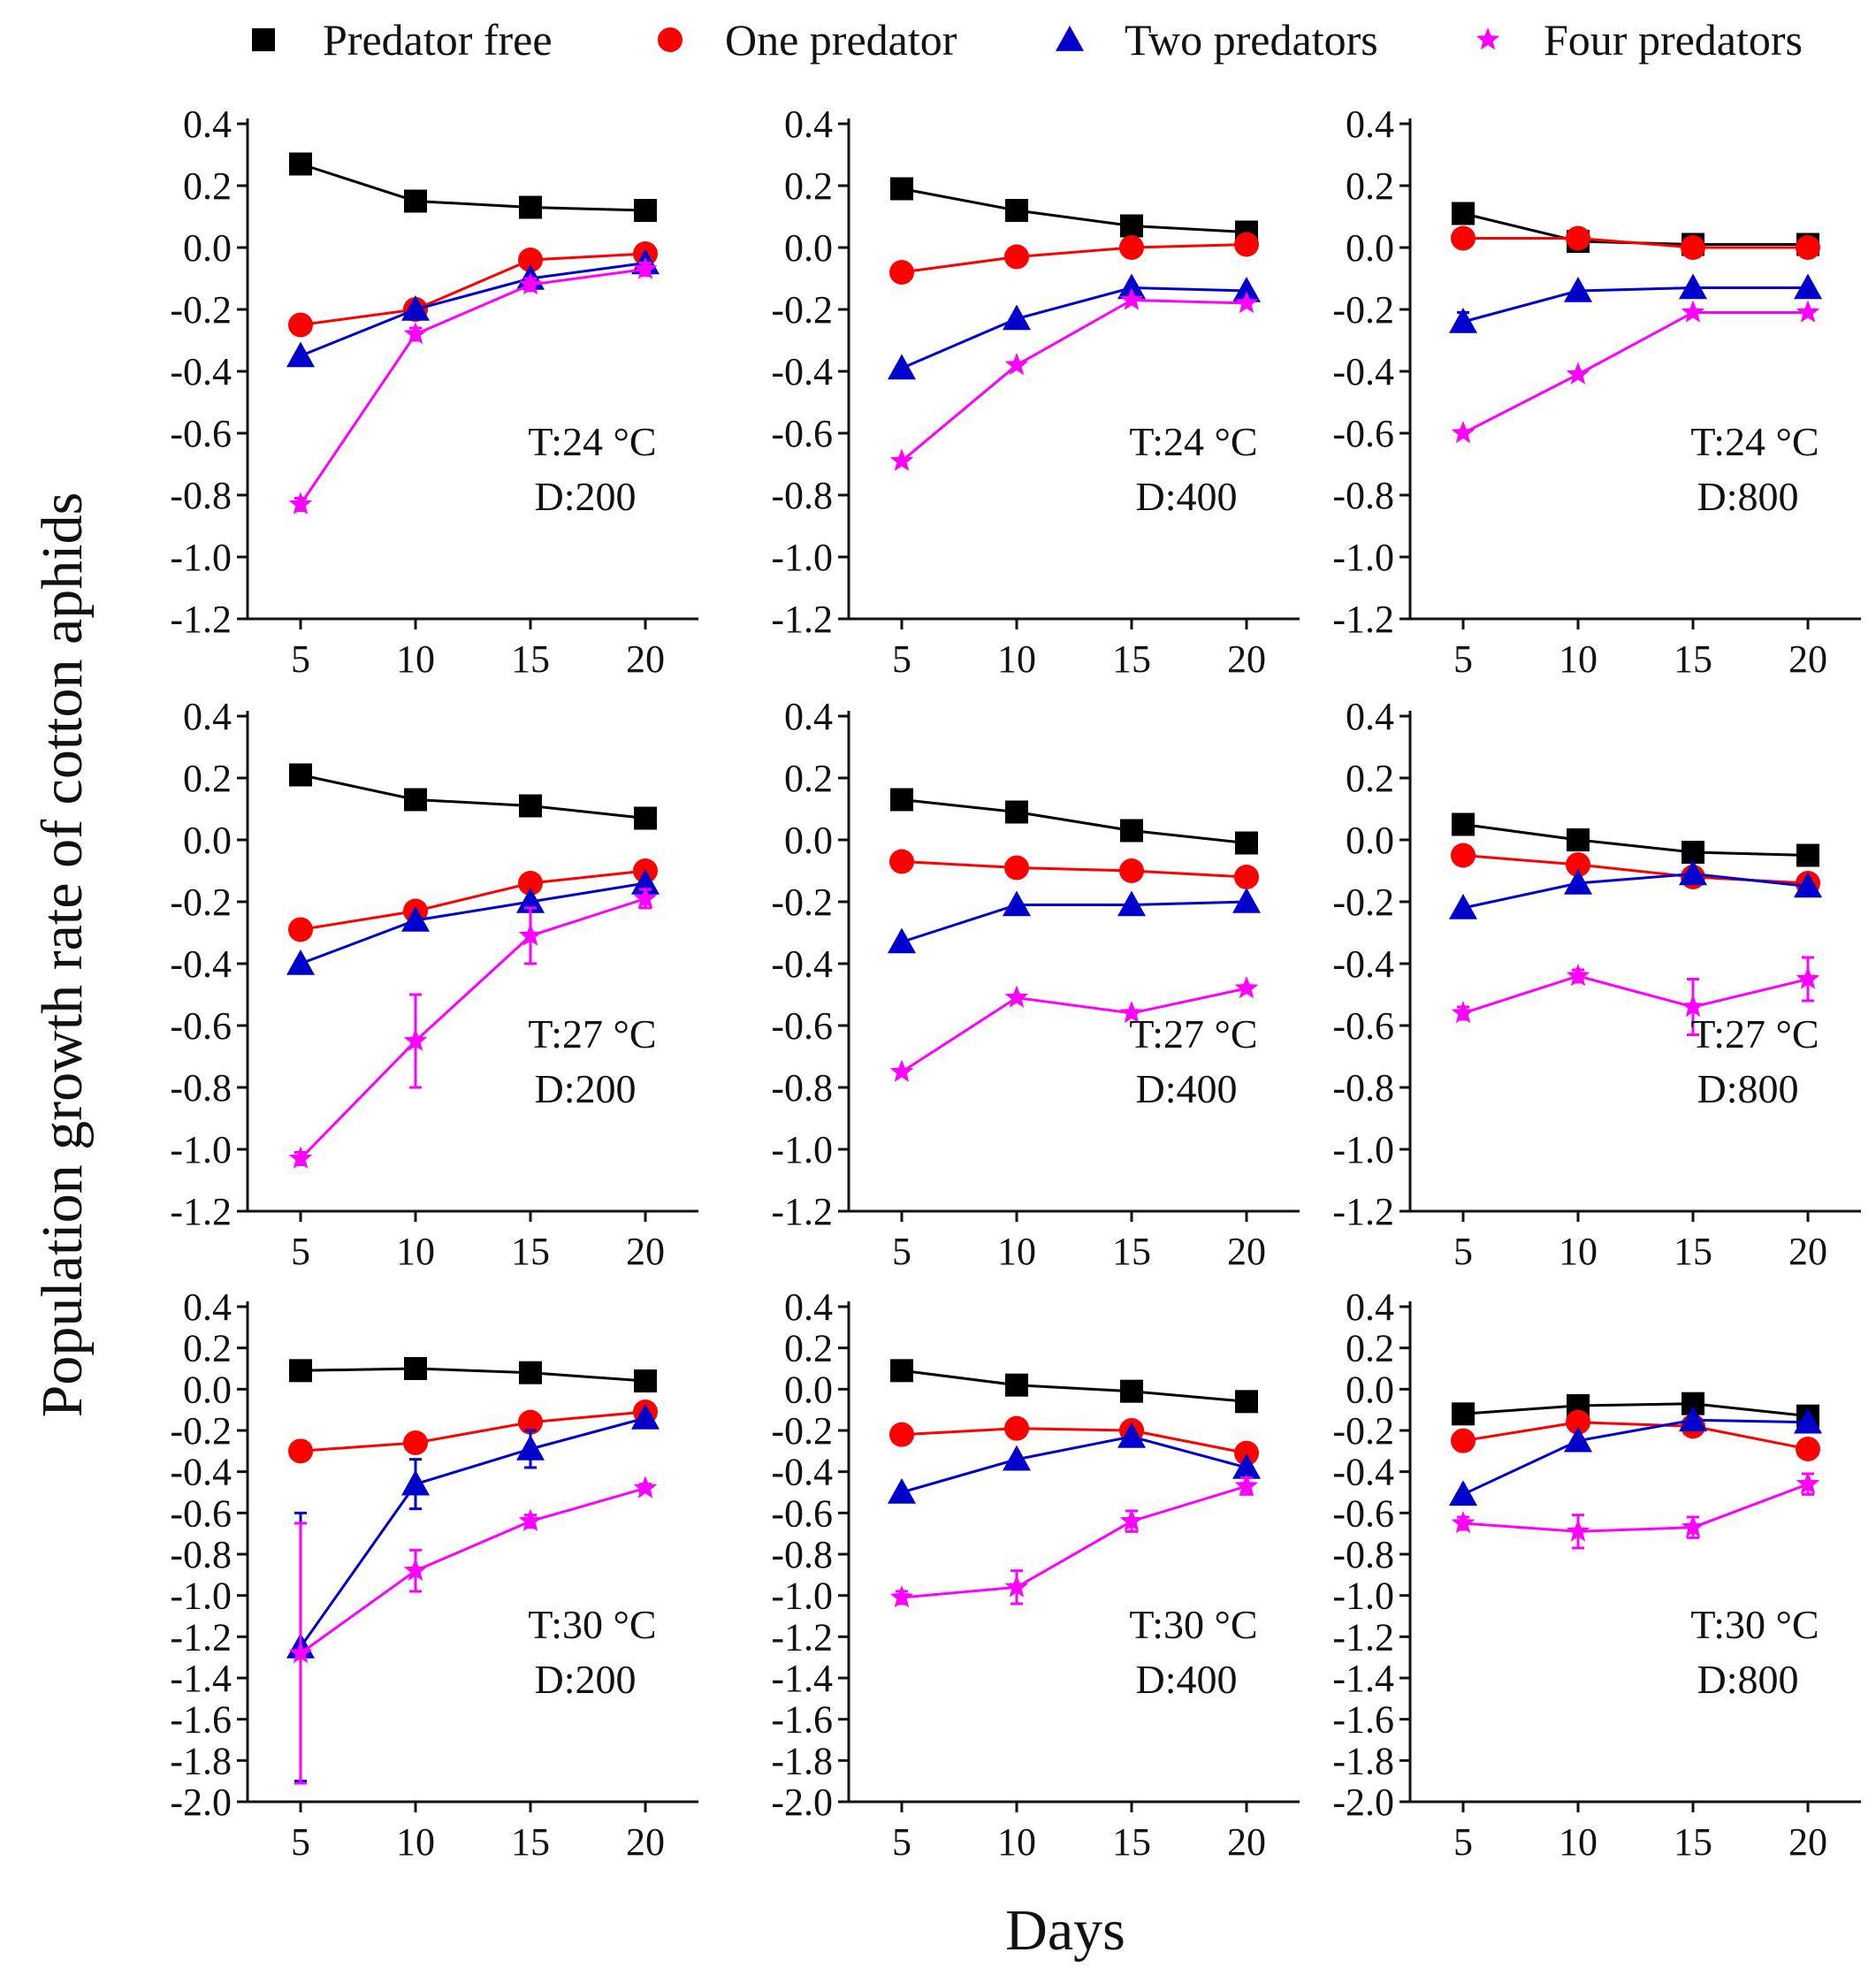  What do you see at coordinates (438, 40) in the screenshot?
I see `legend-label-predator-free: Predator free` at bounding box center [438, 40].